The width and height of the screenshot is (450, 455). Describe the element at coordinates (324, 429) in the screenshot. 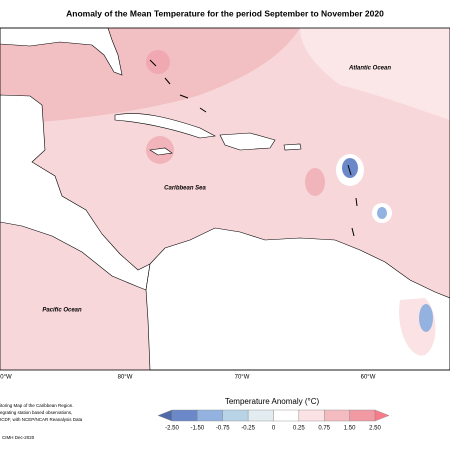

I see `colorbar-tick-label: 0.75` at that location.